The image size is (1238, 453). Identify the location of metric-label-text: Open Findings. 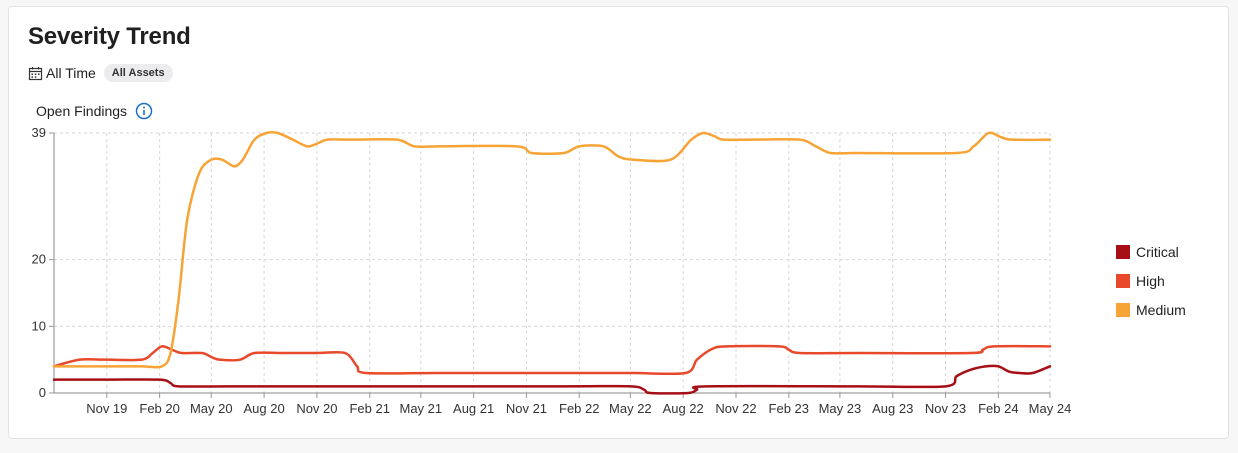
(82, 111).